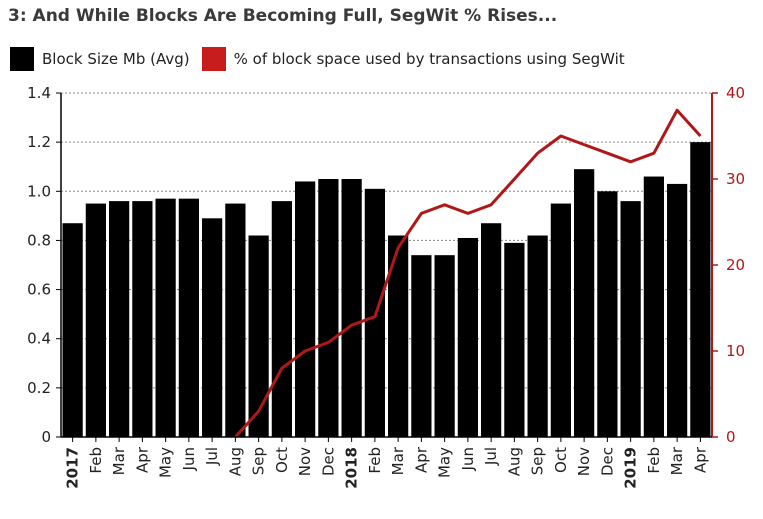 This screenshot has height=519, width=763. Describe the element at coordinates (39, 191) in the screenshot. I see `left-tick-label: 1.0` at that location.